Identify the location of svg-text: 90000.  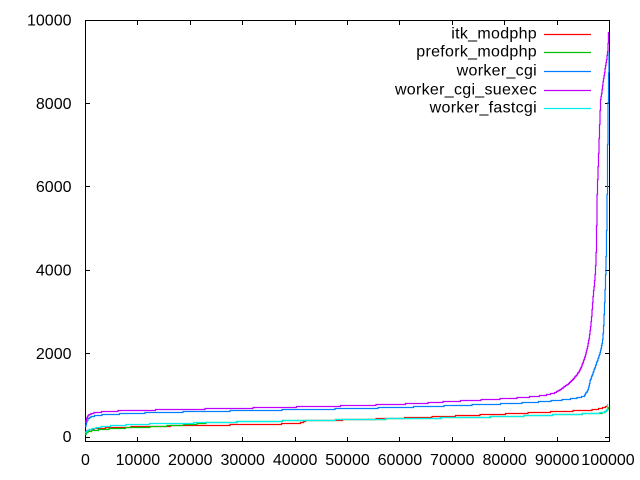
(557, 460).